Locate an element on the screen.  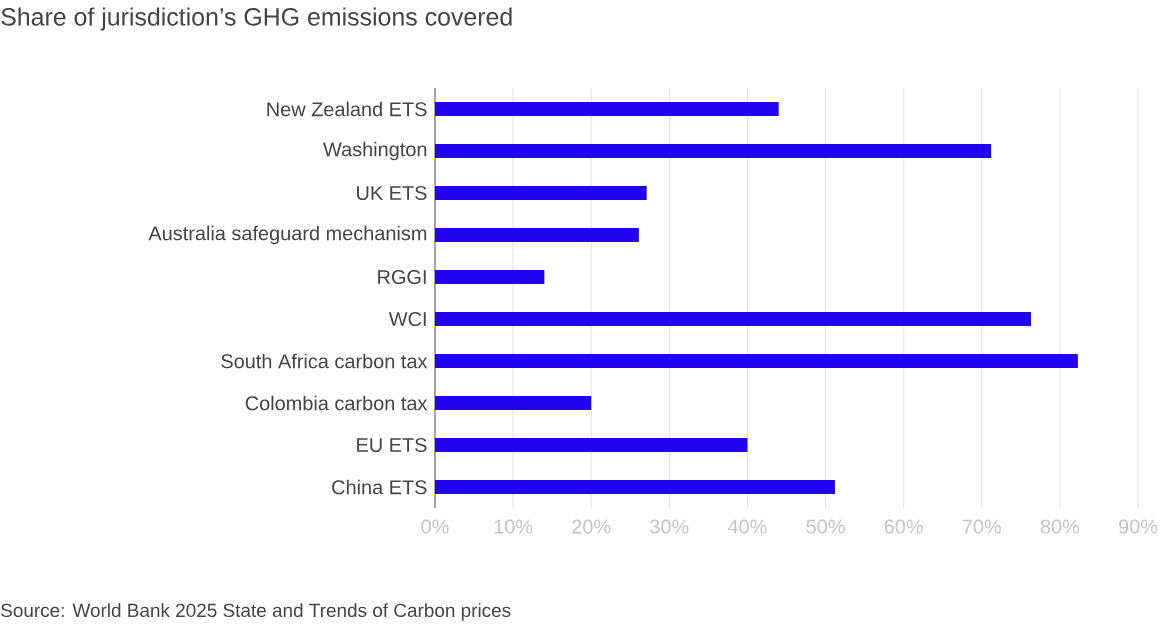
y-tick-label: Washington is located at coordinates (375, 151).